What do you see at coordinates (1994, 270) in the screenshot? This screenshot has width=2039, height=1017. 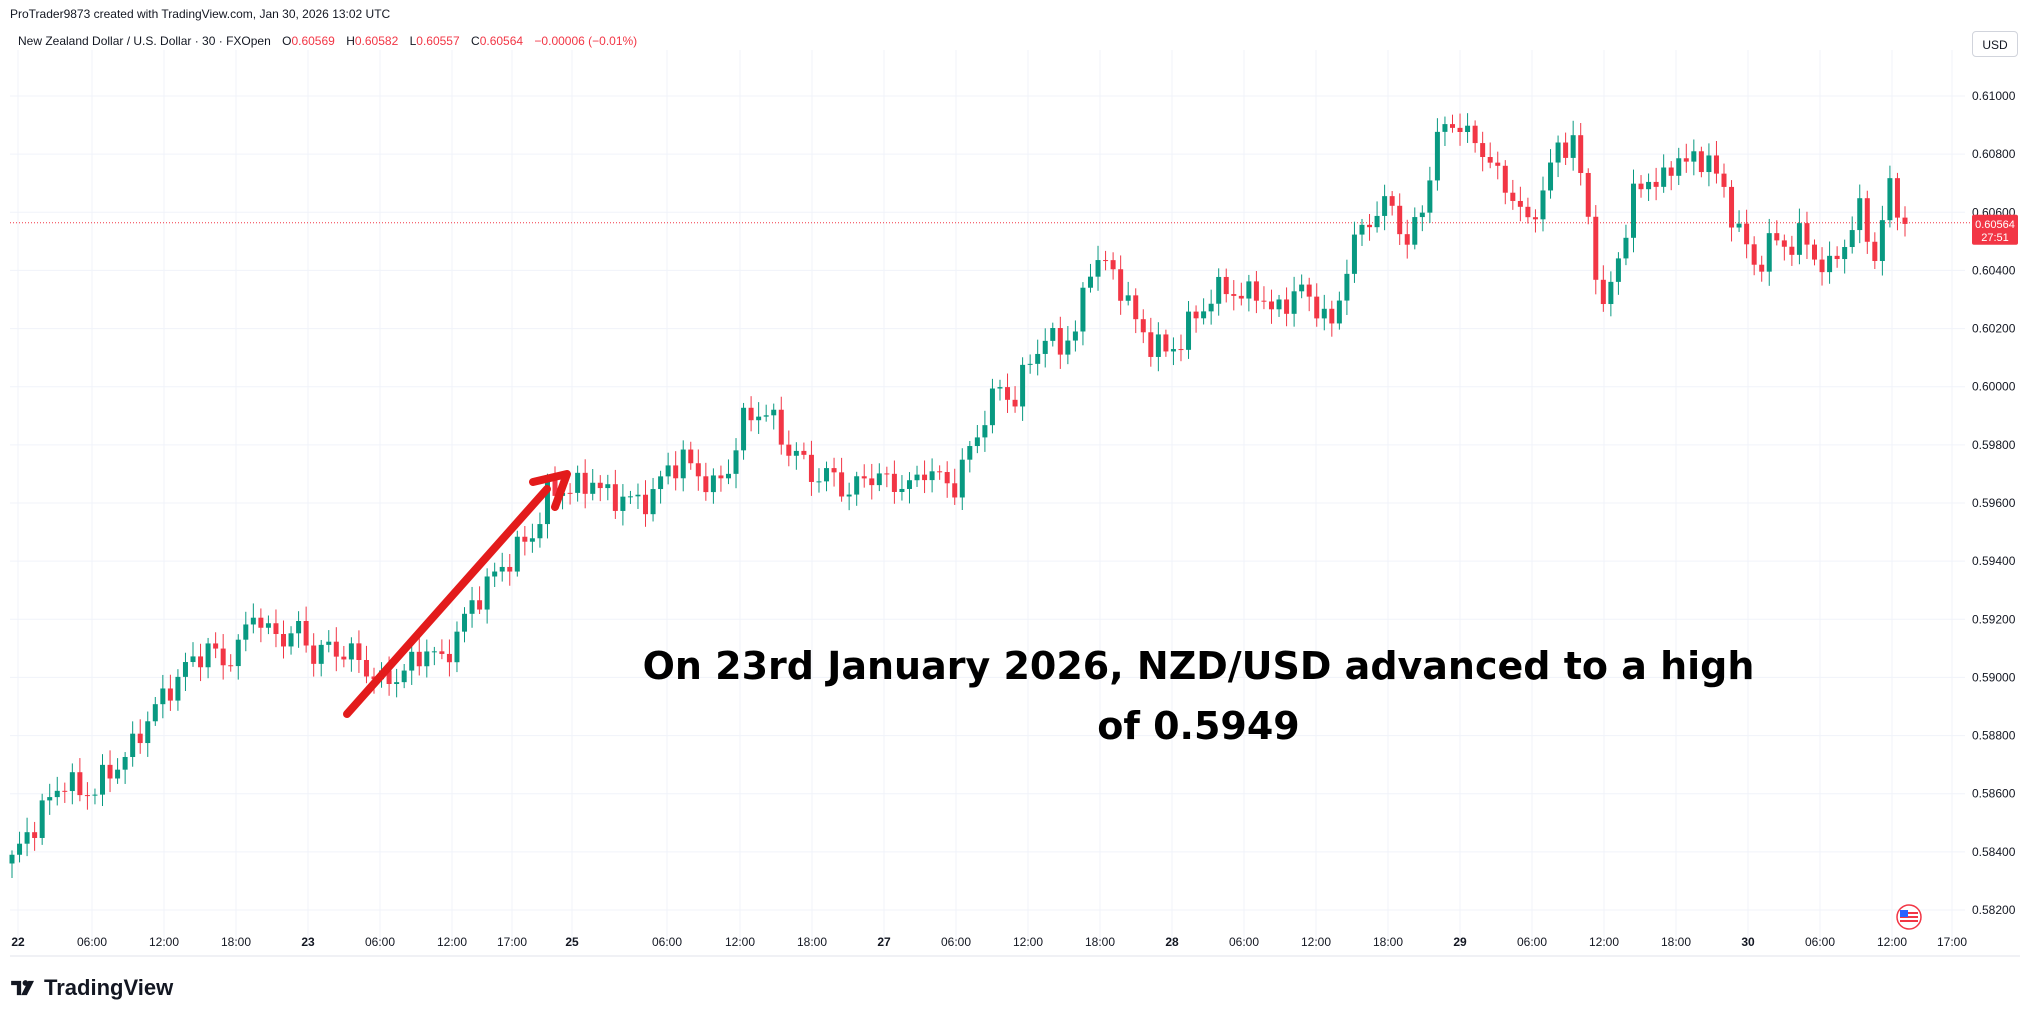 I see `price-tick-label: 0.60400` at bounding box center [1994, 270].